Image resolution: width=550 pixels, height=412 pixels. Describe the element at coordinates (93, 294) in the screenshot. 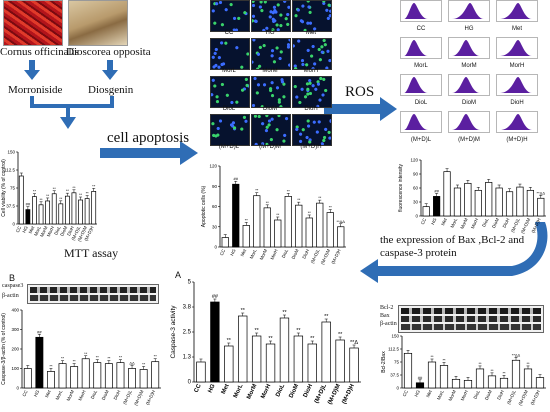

I see `western-blot-b` at that location.